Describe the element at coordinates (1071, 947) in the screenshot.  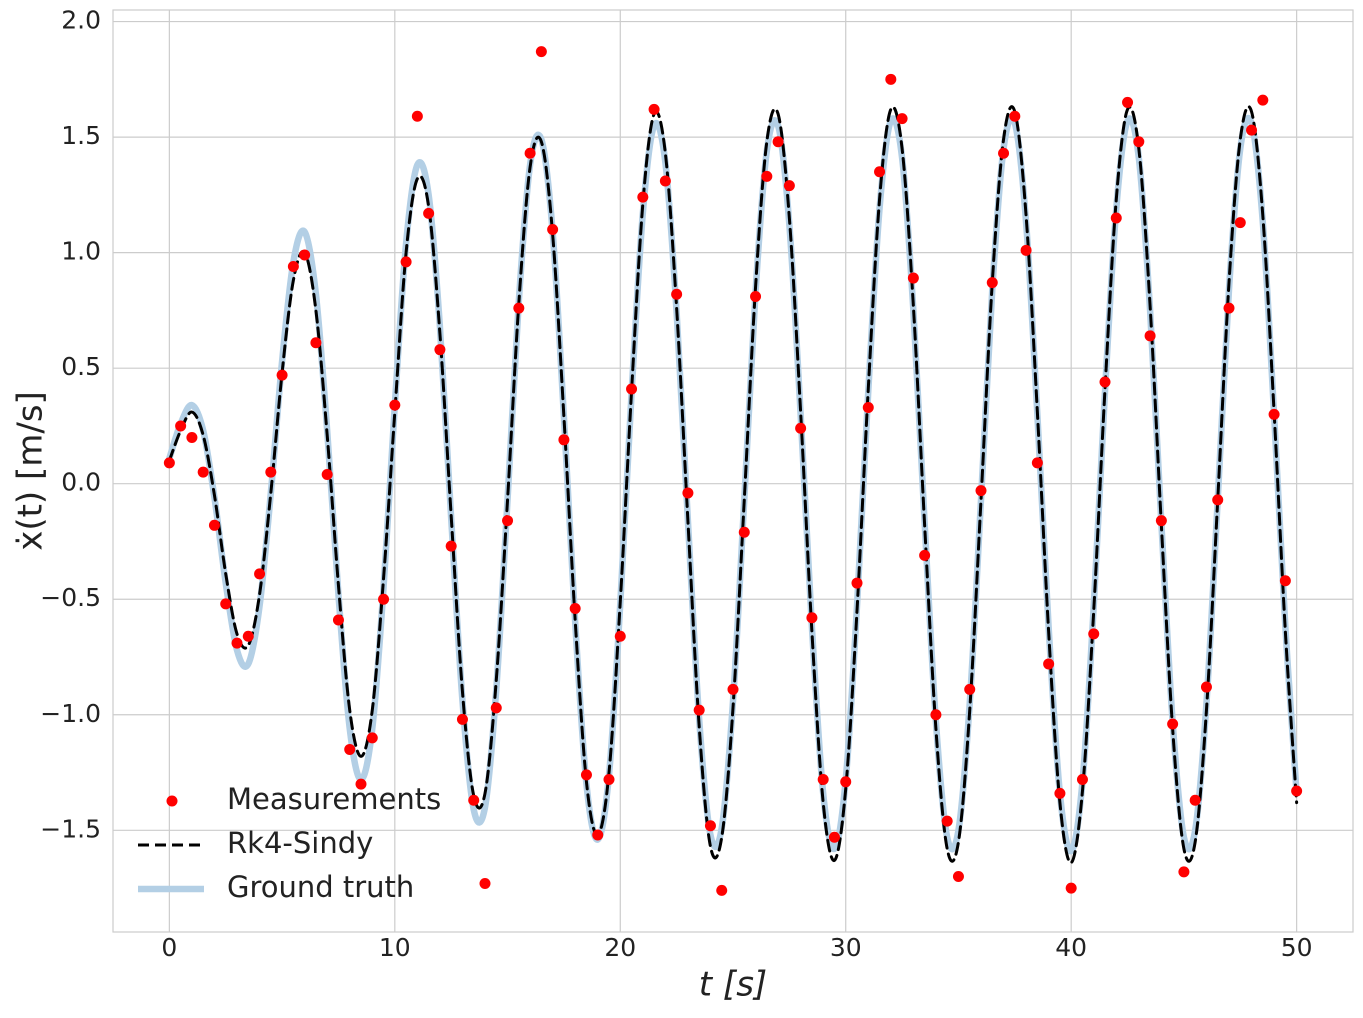
I see `x-tick-label: 40` at that location.